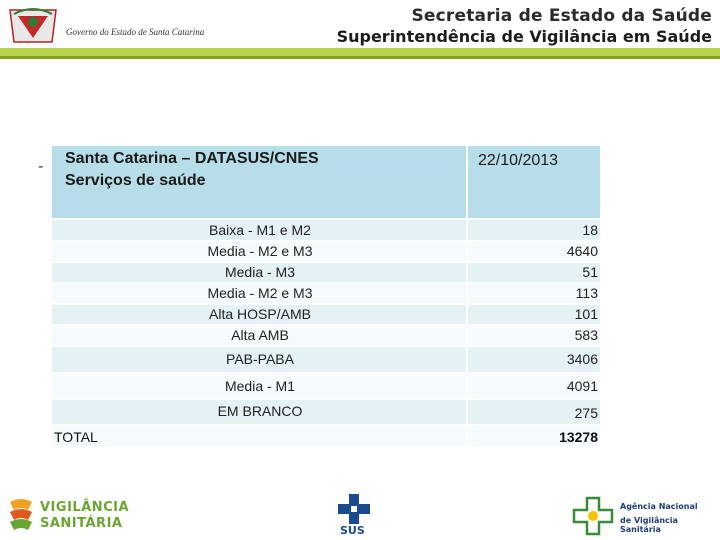  I want to click on government-text: Governo do Estado de Santa Catarina, so click(135, 32).